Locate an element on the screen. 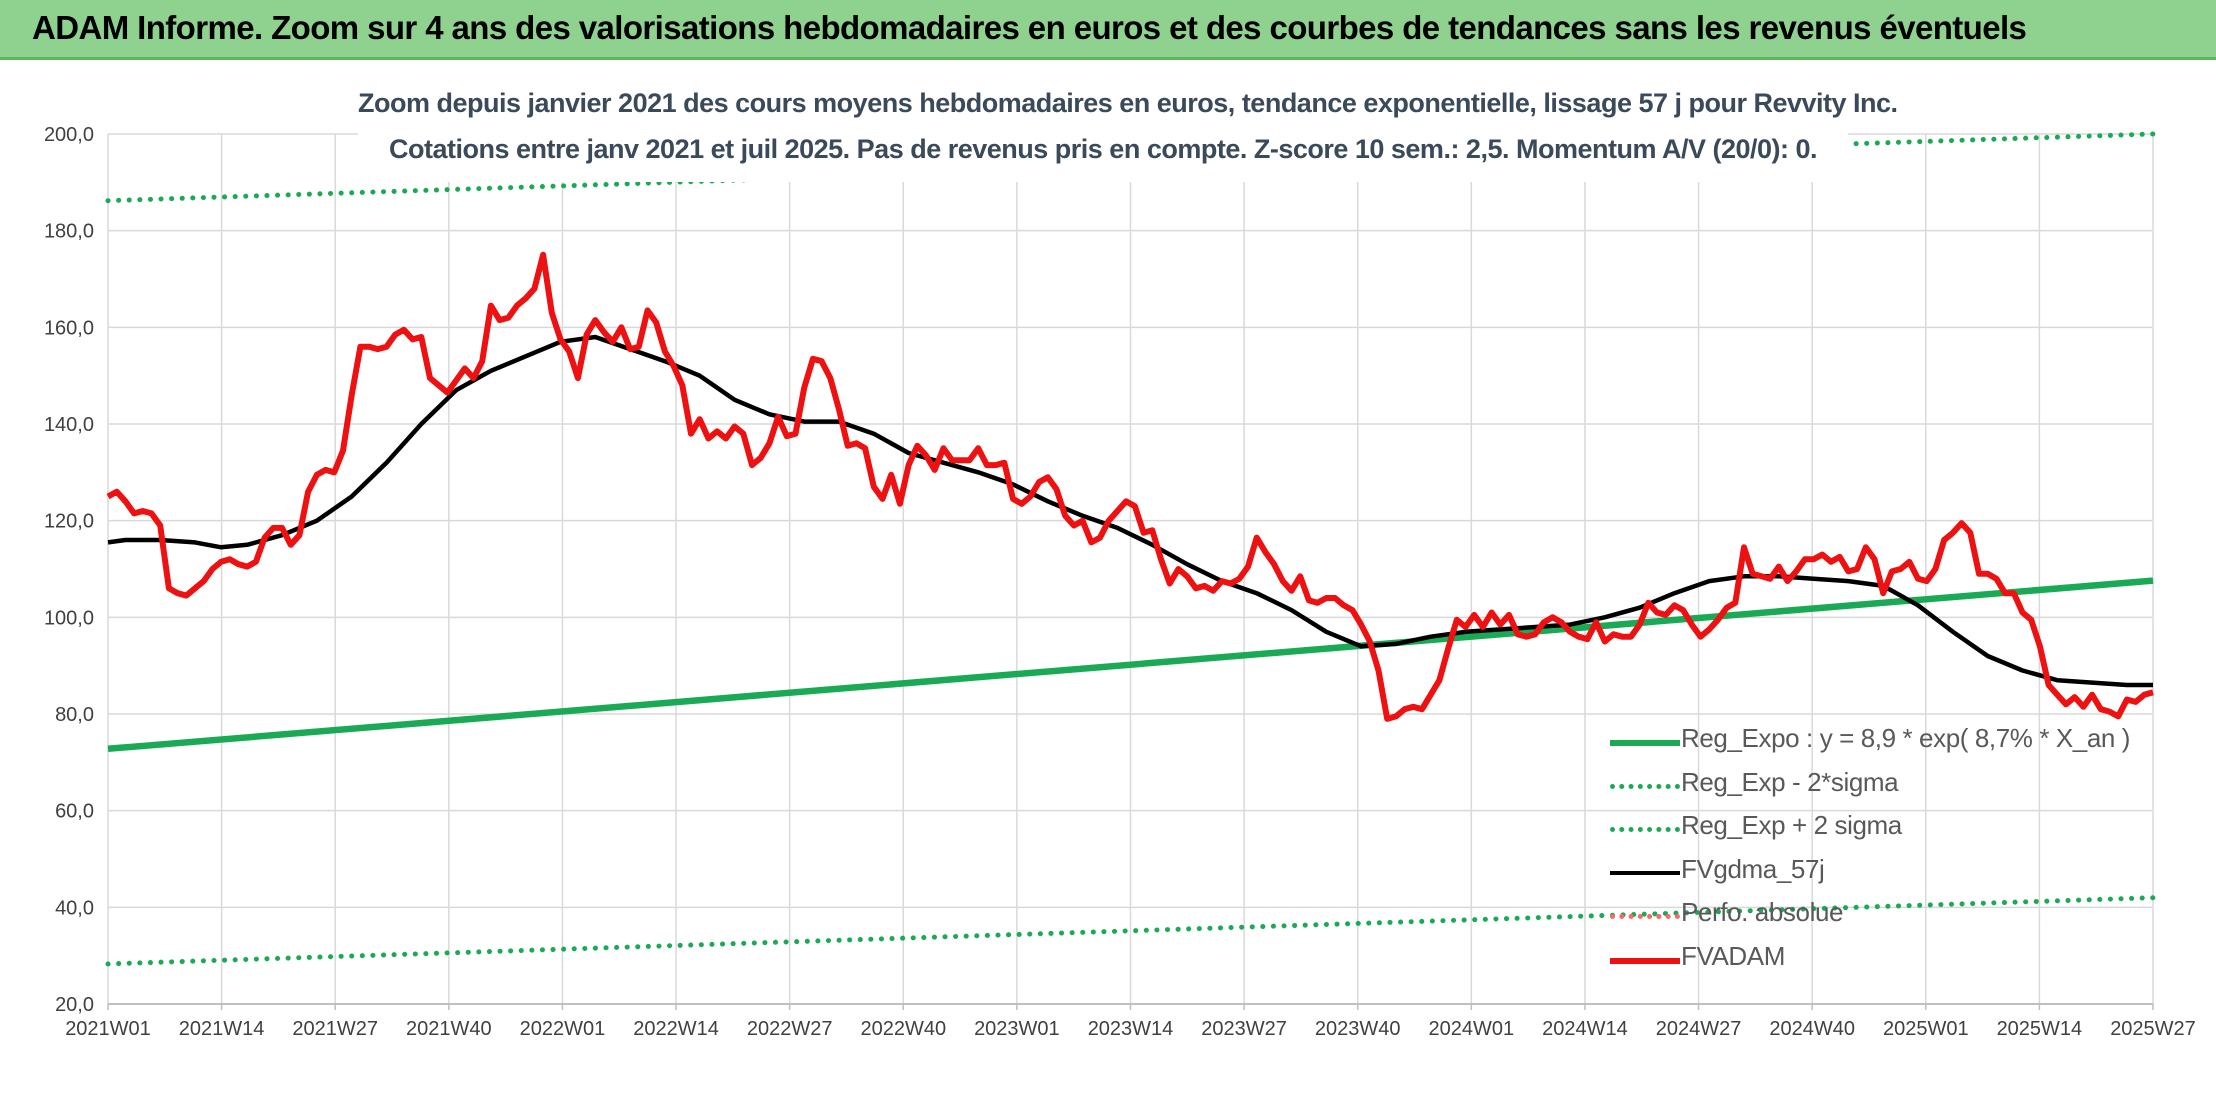 This screenshot has width=2216, height=1102. x-tick-label: 2024W40 is located at coordinates (1812, 1029).